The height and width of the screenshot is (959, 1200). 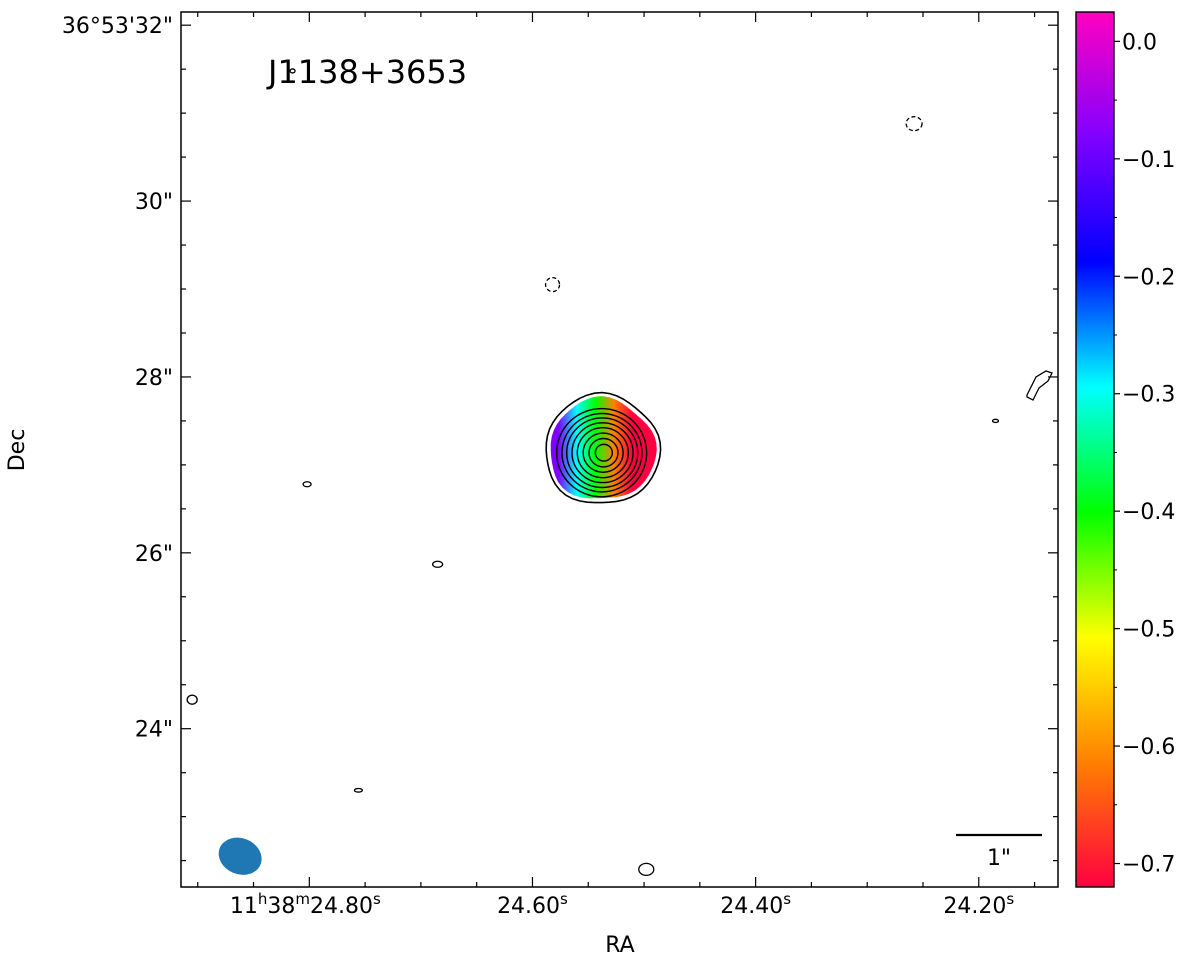 What do you see at coordinates (154, 202) in the screenshot?
I see `y-tick-label: 30"` at bounding box center [154, 202].